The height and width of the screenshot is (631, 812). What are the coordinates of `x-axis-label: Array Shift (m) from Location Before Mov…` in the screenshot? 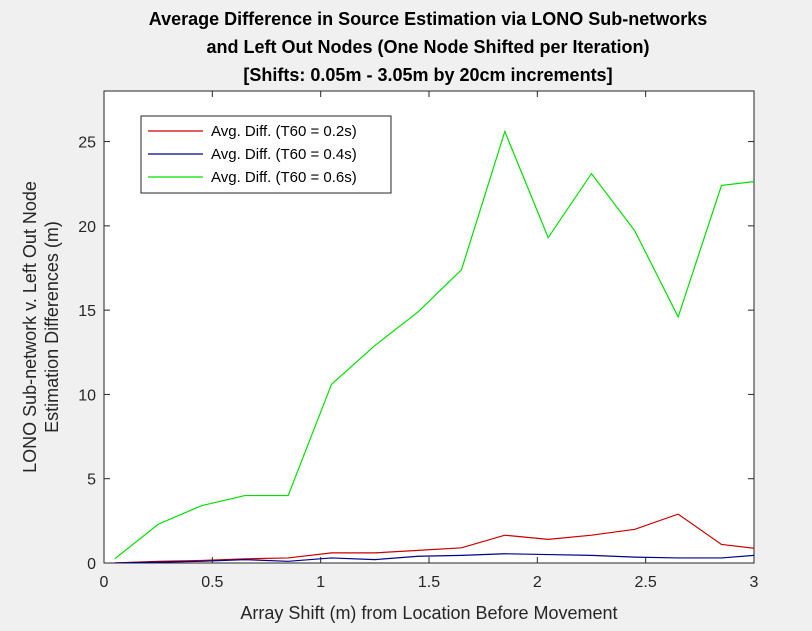 It's located at (428, 613).